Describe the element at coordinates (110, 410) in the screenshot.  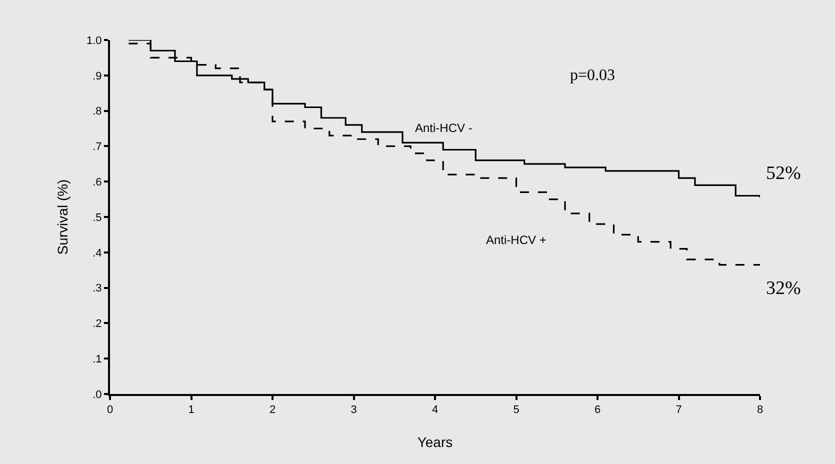
I see `x-tick-label: 0` at that location.